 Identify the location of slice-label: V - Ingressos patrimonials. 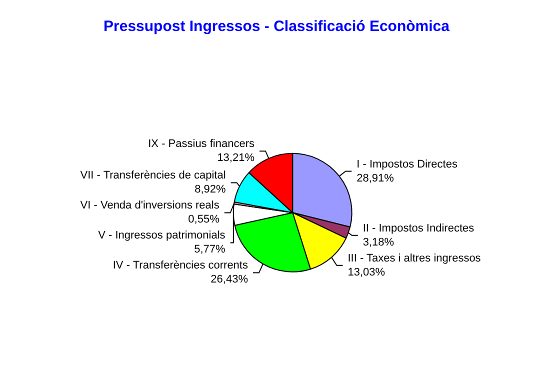
(162, 236).